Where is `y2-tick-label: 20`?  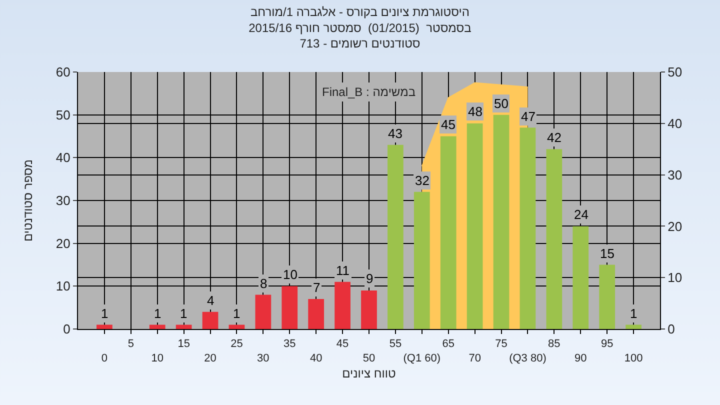
y2-tick-label: 20 is located at coordinates (675, 226).